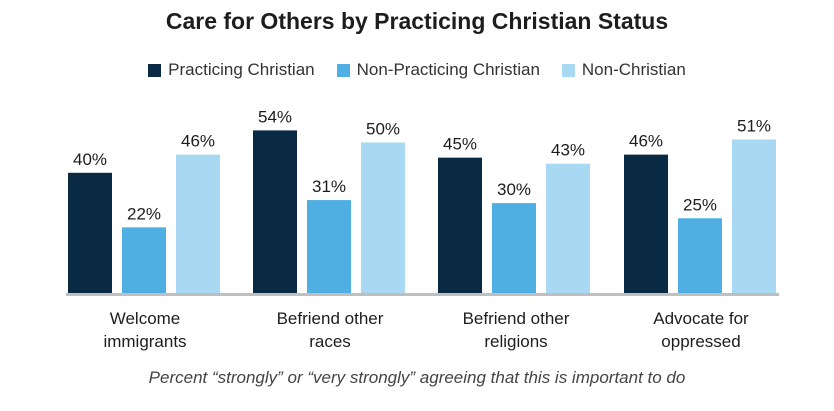  Describe the element at coordinates (633, 69) in the screenshot. I see `legend-label-non-christian: Non-Christian` at that location.